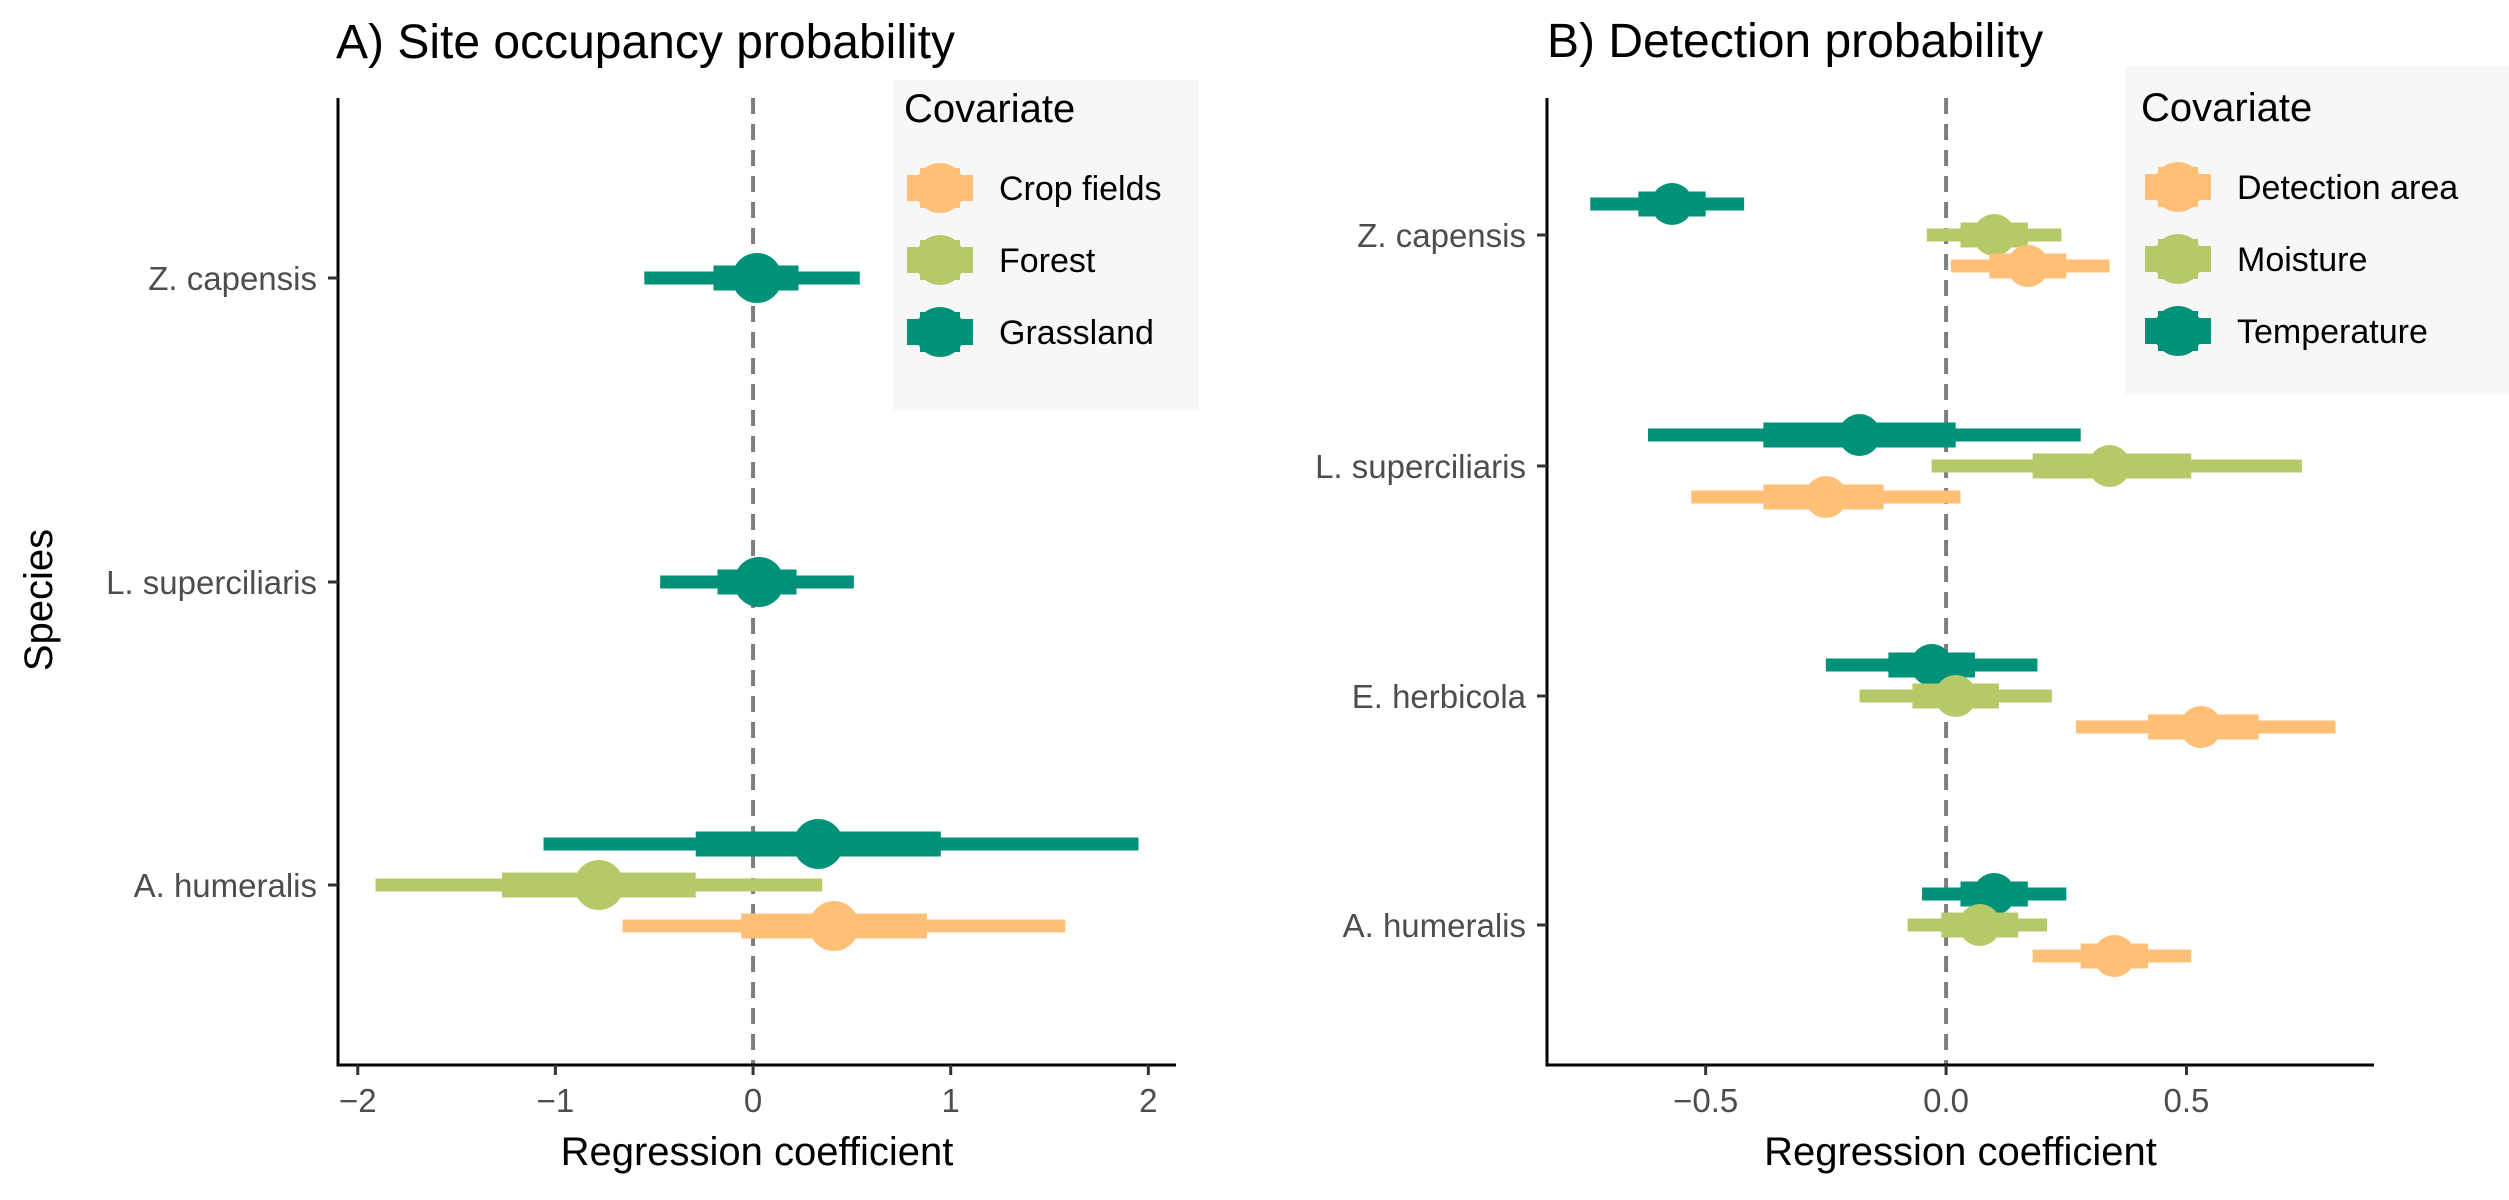 Image resolution: width=2509 pixels, height=1200 pixels. What do you see at coordinates (211, 582) in the screenshot?
I see `p0-y-tick-label-l-superciliaris: L. superciliaris` at bounding box center [211, 582].